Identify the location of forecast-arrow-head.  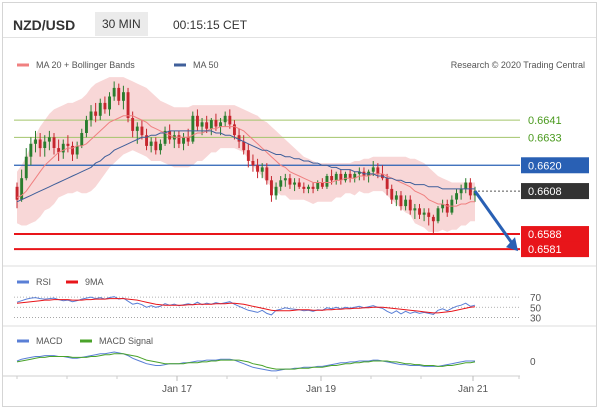
(512, 244).